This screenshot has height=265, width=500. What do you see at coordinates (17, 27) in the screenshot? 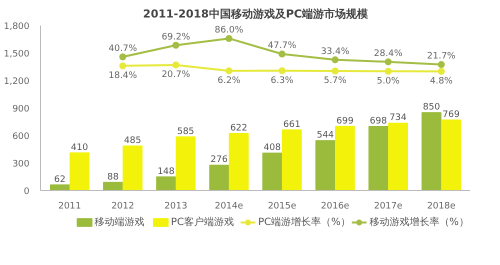
I see `y-tick-label: 1,800` at bounding box center [17, 27].